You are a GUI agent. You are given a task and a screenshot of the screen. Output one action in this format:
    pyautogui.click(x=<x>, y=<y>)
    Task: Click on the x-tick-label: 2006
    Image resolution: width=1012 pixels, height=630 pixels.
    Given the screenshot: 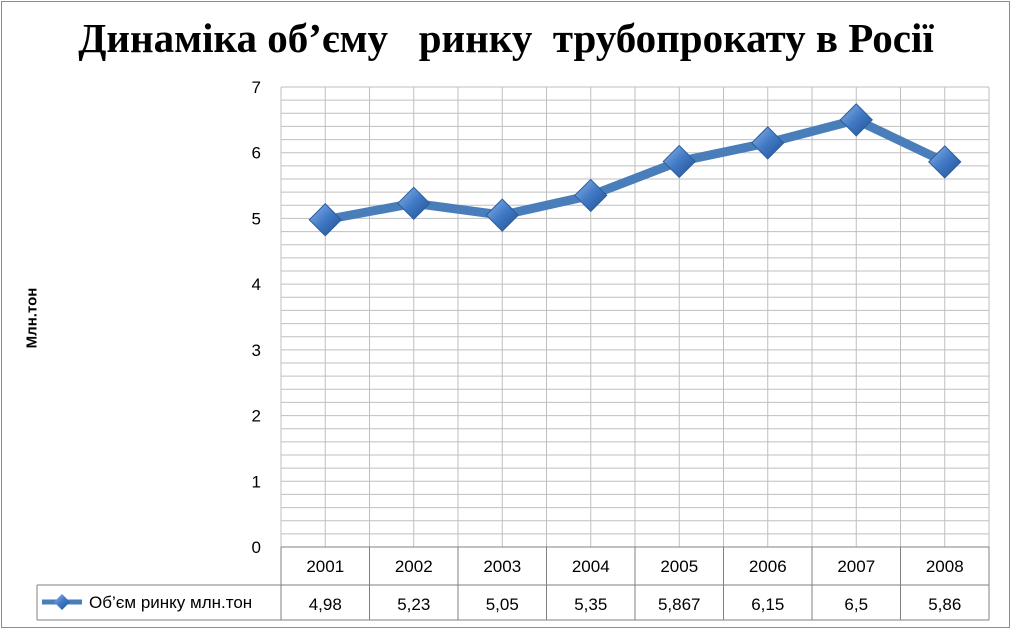 What is the action you would take?
    pyautogui.click(x=768, y=566)
    